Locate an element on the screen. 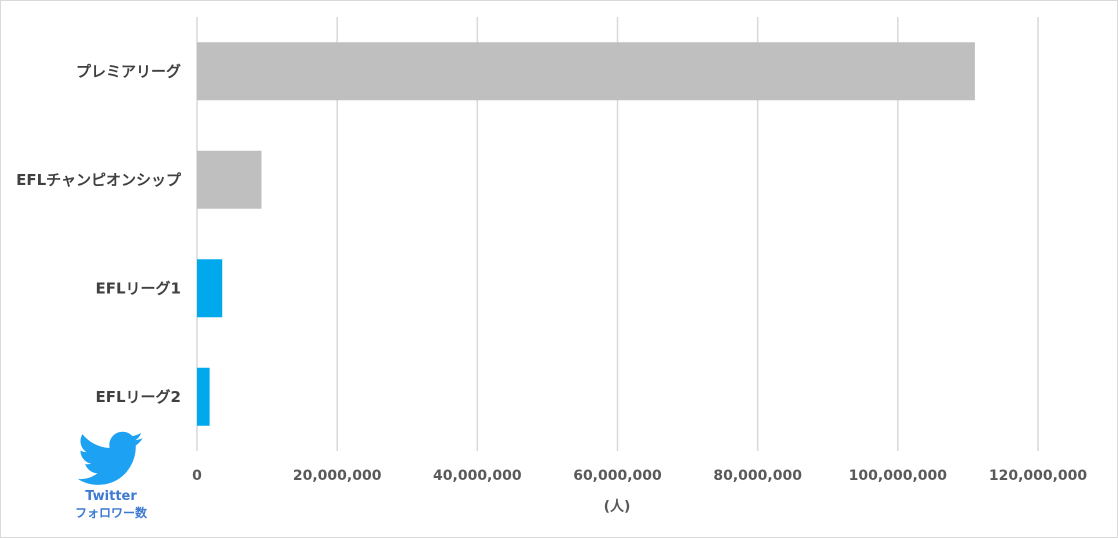  x-tick-label: 100,000,000 is located at coordinates (898, 476).